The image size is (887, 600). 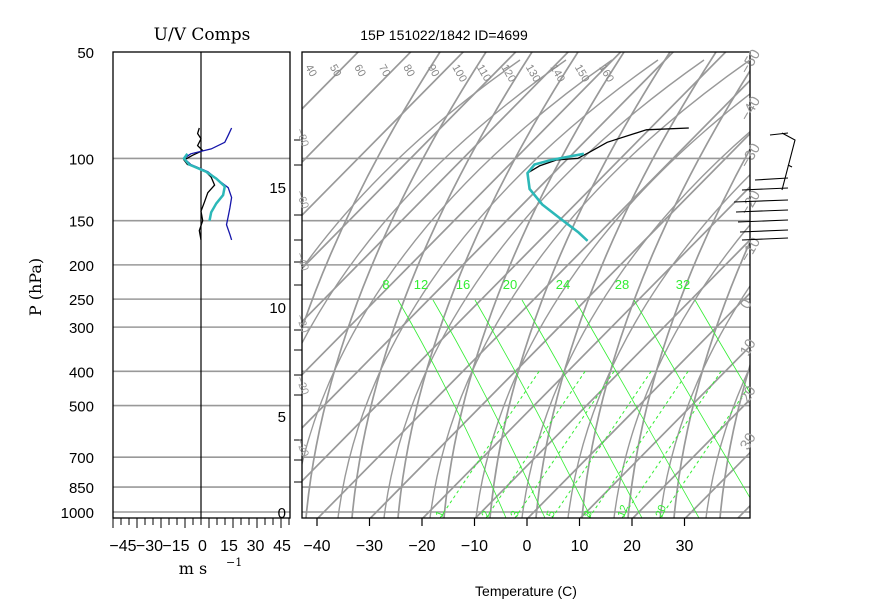 I want to click on skewt-x-tick-label: 0, so click(x=527, y=546).